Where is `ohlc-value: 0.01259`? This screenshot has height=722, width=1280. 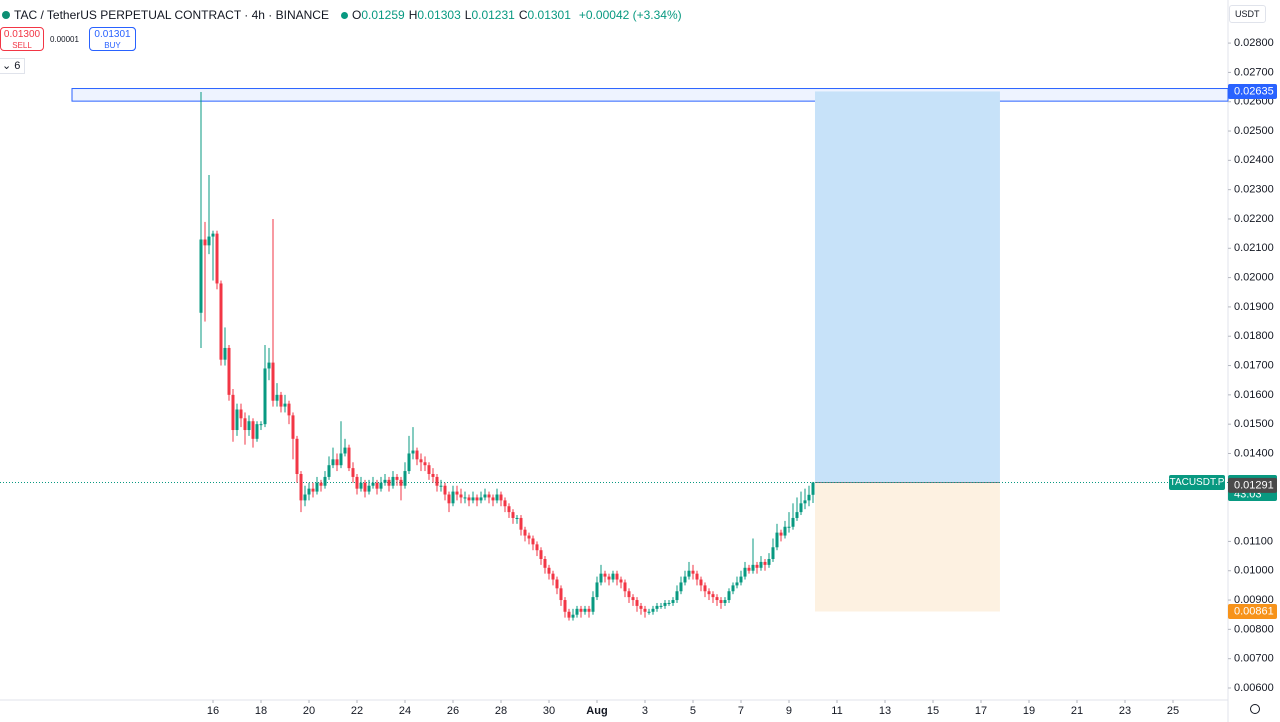 ohlc-value: 0.01259 is located at coordinates (383, 15).